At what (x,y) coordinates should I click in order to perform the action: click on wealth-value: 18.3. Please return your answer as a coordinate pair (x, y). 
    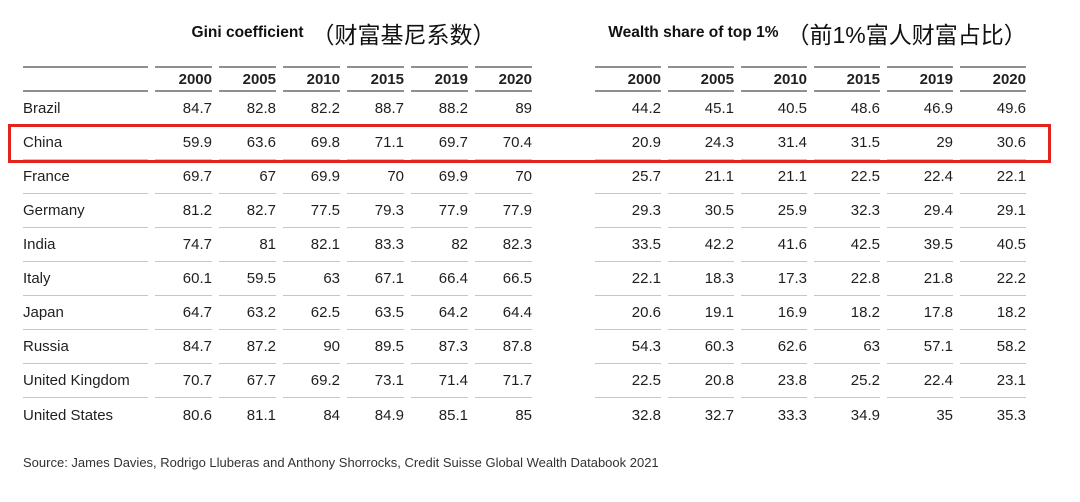
    Looking at the image, I should click on (701, 279).